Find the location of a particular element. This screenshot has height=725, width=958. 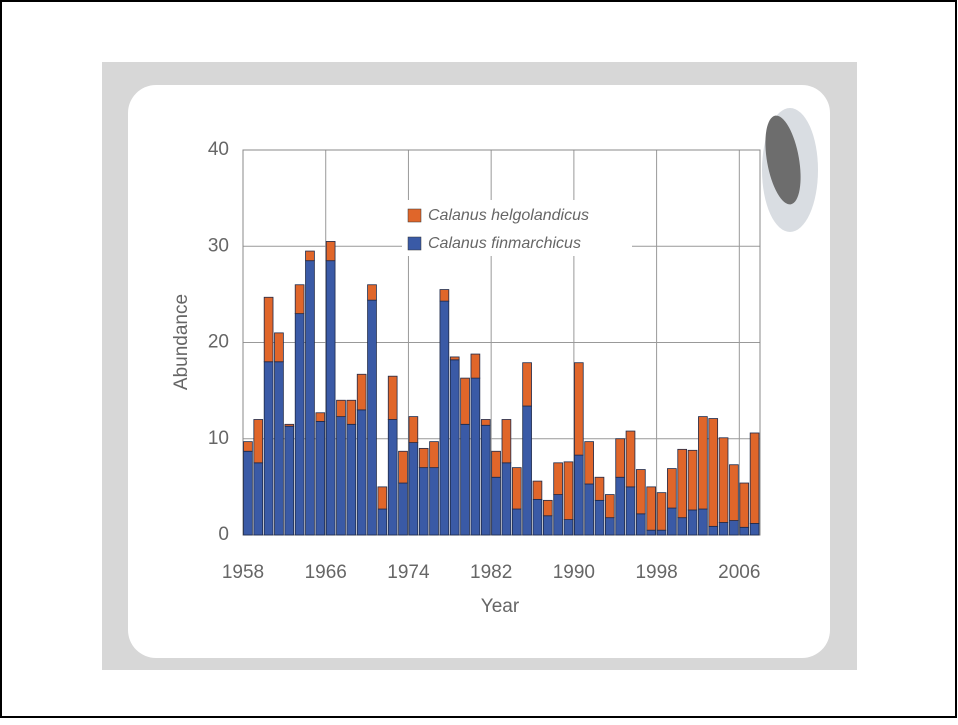

legend-label: Calanus helgolandicus is located at coordinates (508, 215).